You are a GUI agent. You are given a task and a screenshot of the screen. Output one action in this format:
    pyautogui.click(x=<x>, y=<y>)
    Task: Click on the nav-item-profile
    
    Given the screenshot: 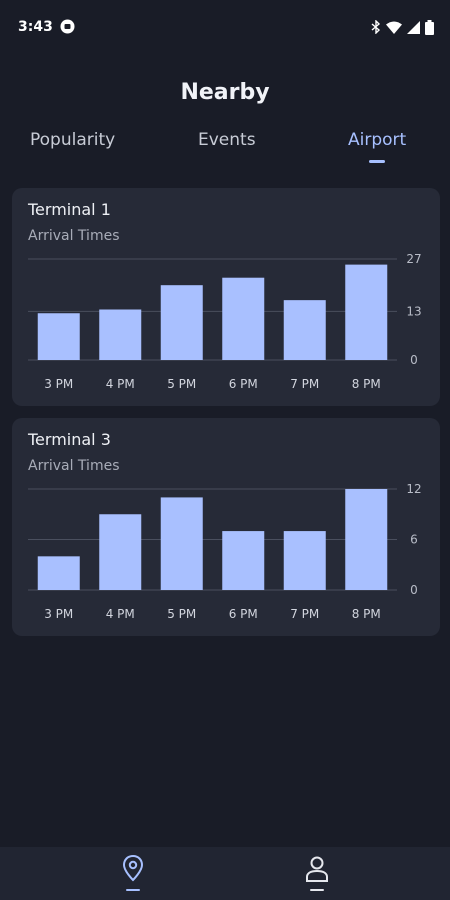 What is the action you would take?
    pyautogui.click(x=317, y=874)
    